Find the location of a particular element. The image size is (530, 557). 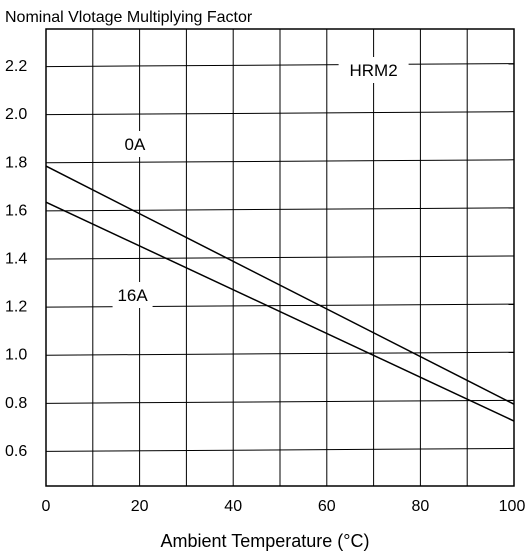

y-tick-label: 1.6 is located at coordinates (16, 210).